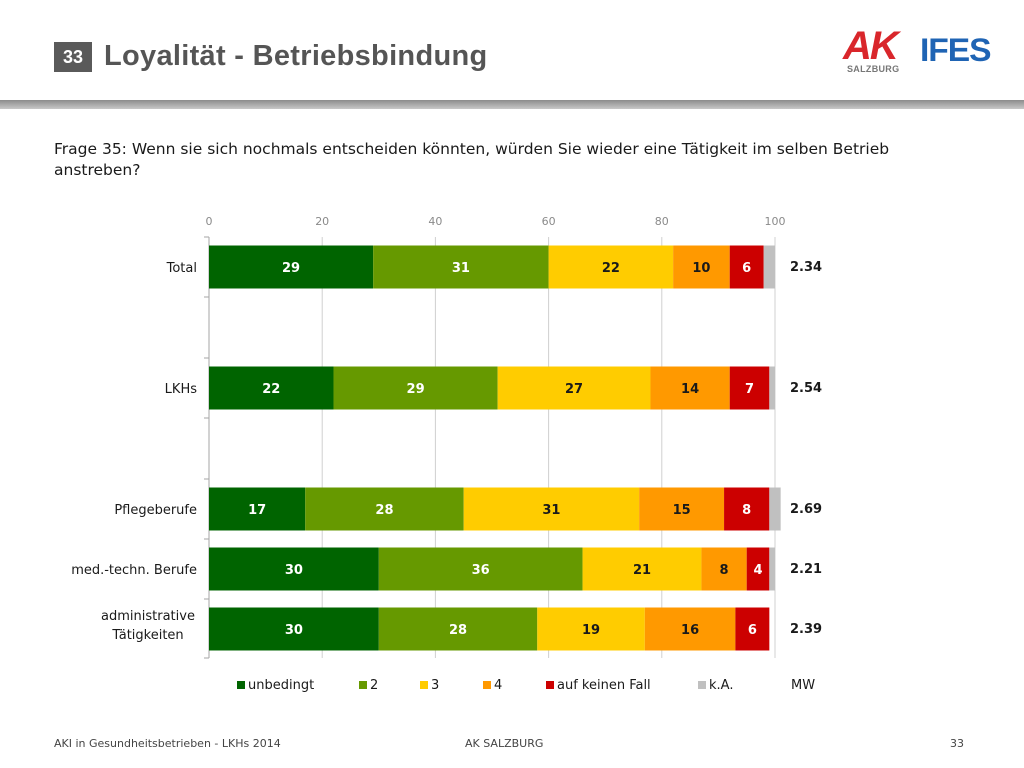 This screenshot has height=768, width=1024. I want to click on data-label: 19, so click(591, 630).